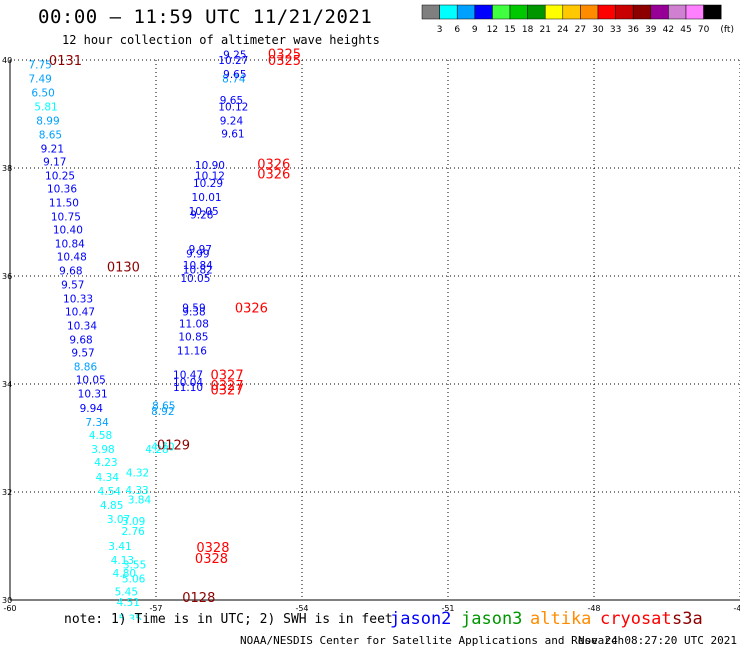 The height and width of the screenshot is (650, 740). What do you see at coordinates (60, 177) in the screenshot?
I see `wave-height-label: 10.25` at bounding box center [60, 177].